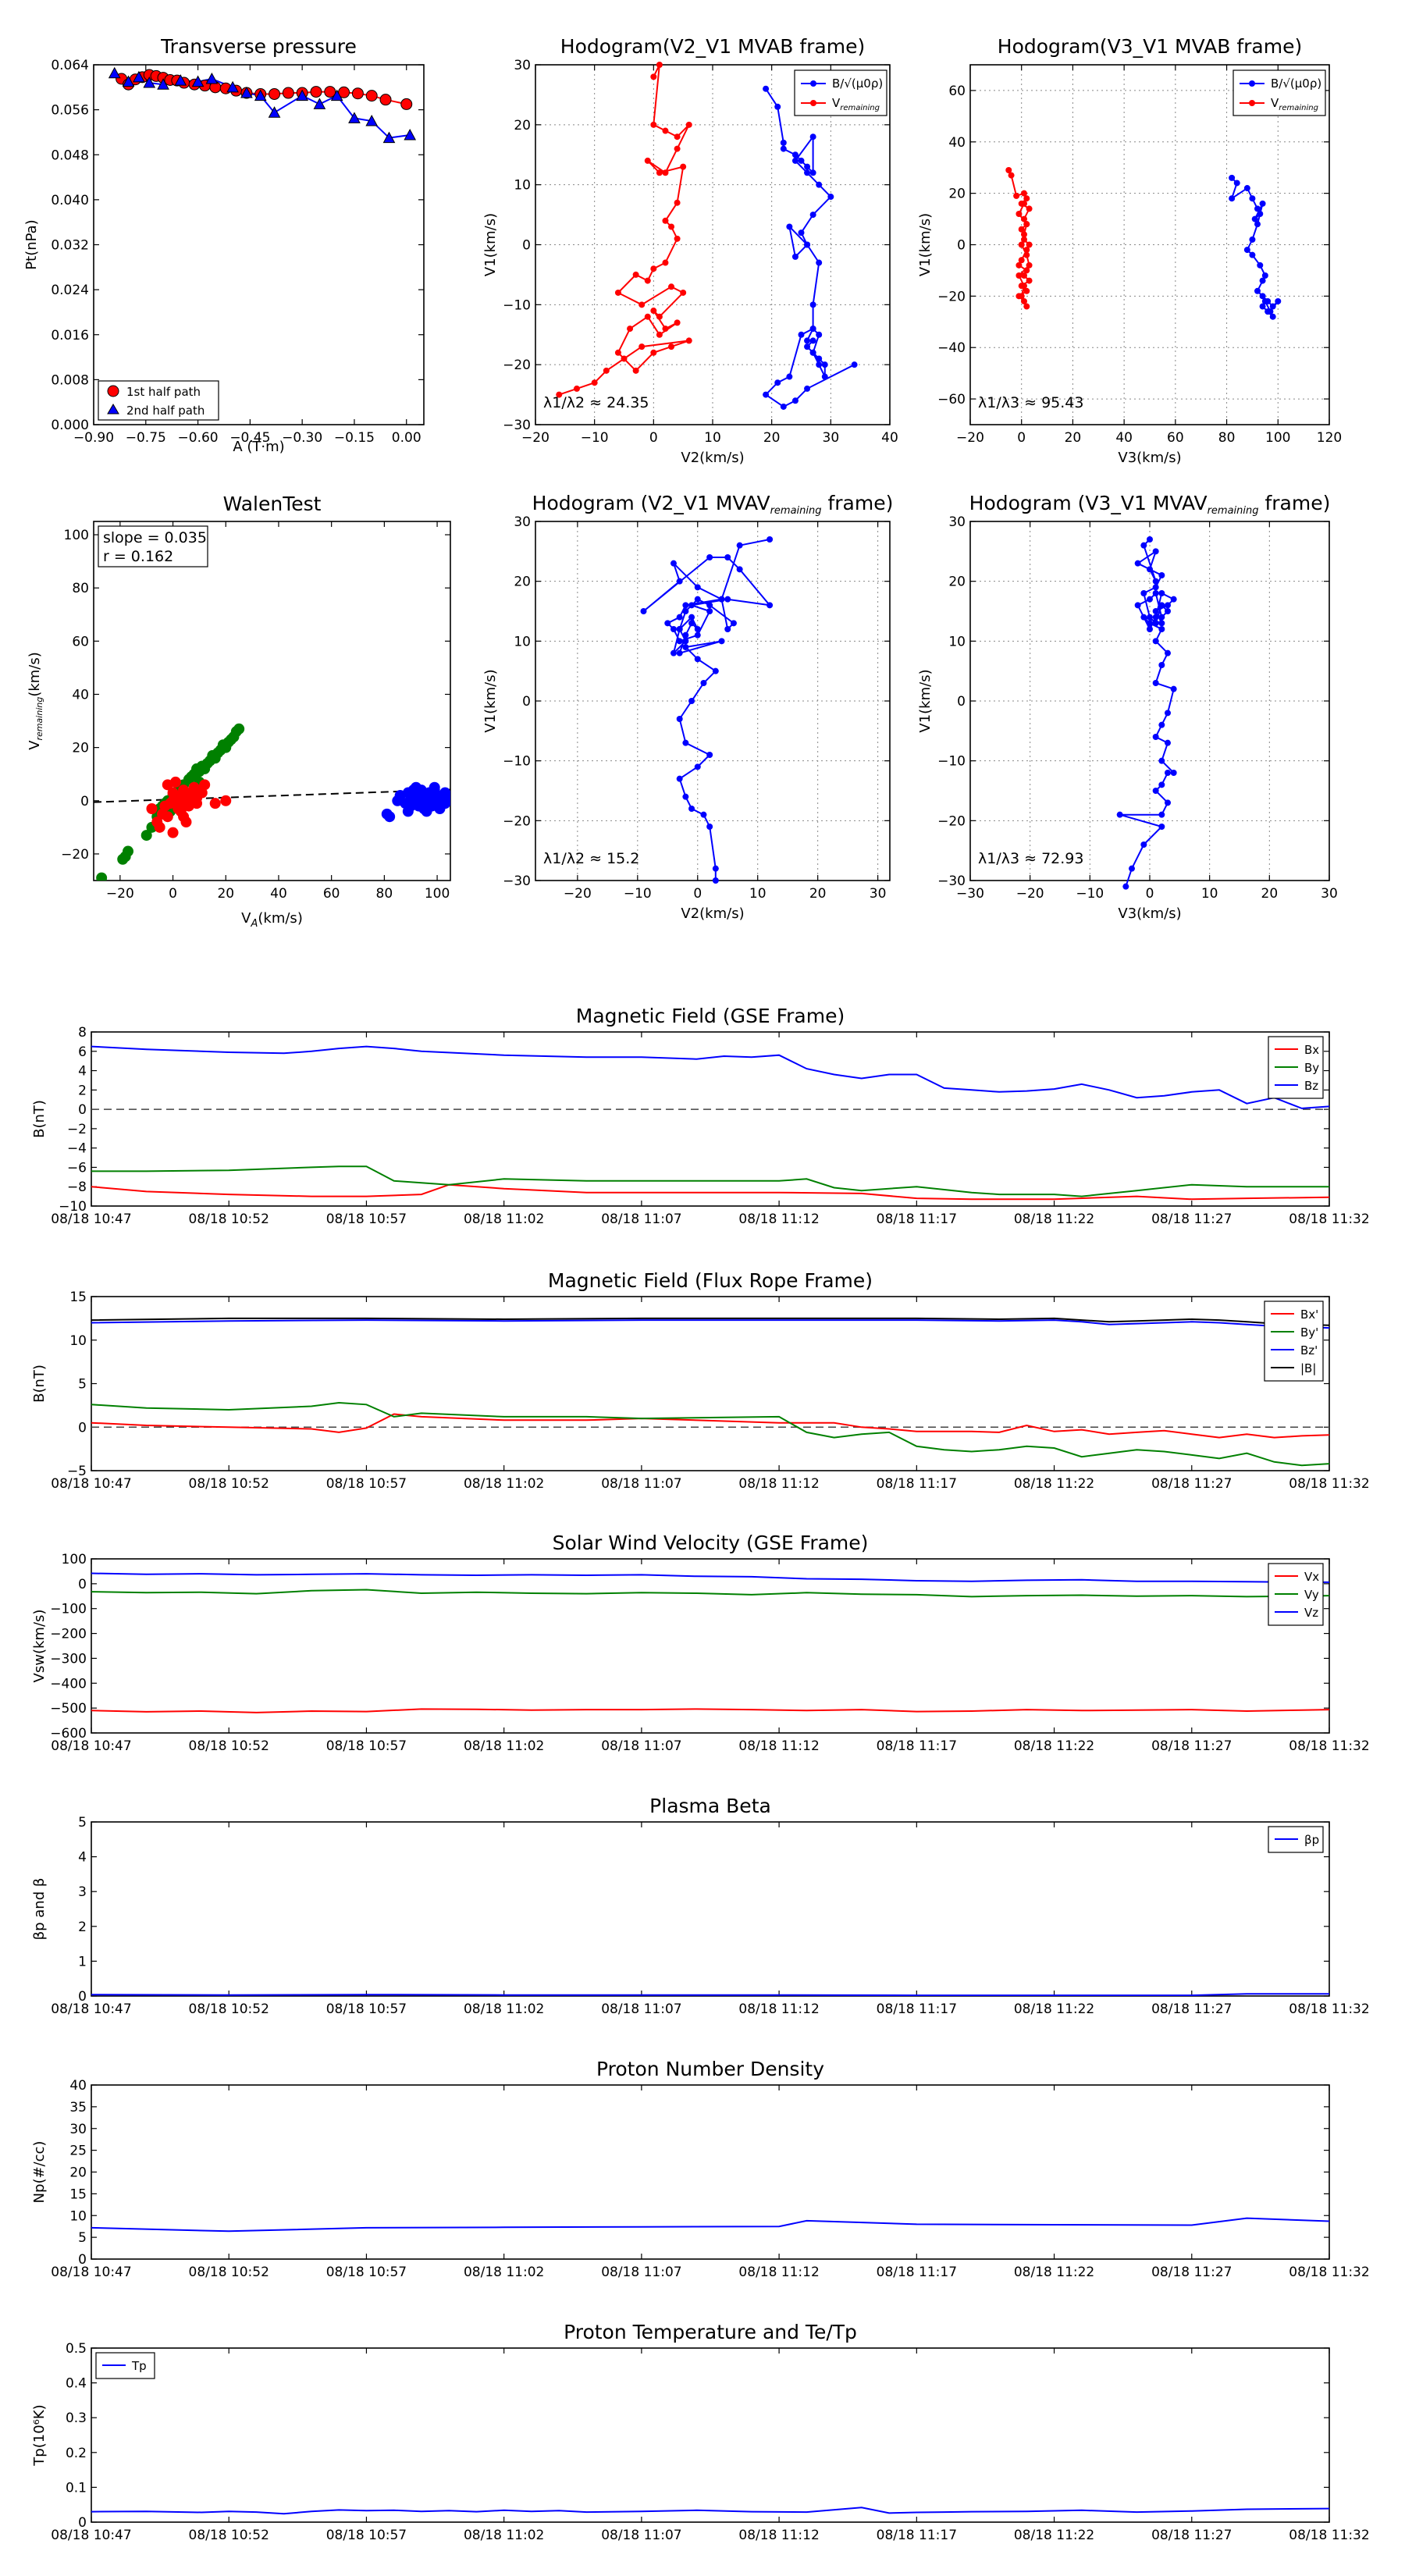 This screenshot has width=1405, height=2576. Describe the element at coordinates (250, 438) in the screenshot. I see `tp-xtick-label: −0.45` at that location.